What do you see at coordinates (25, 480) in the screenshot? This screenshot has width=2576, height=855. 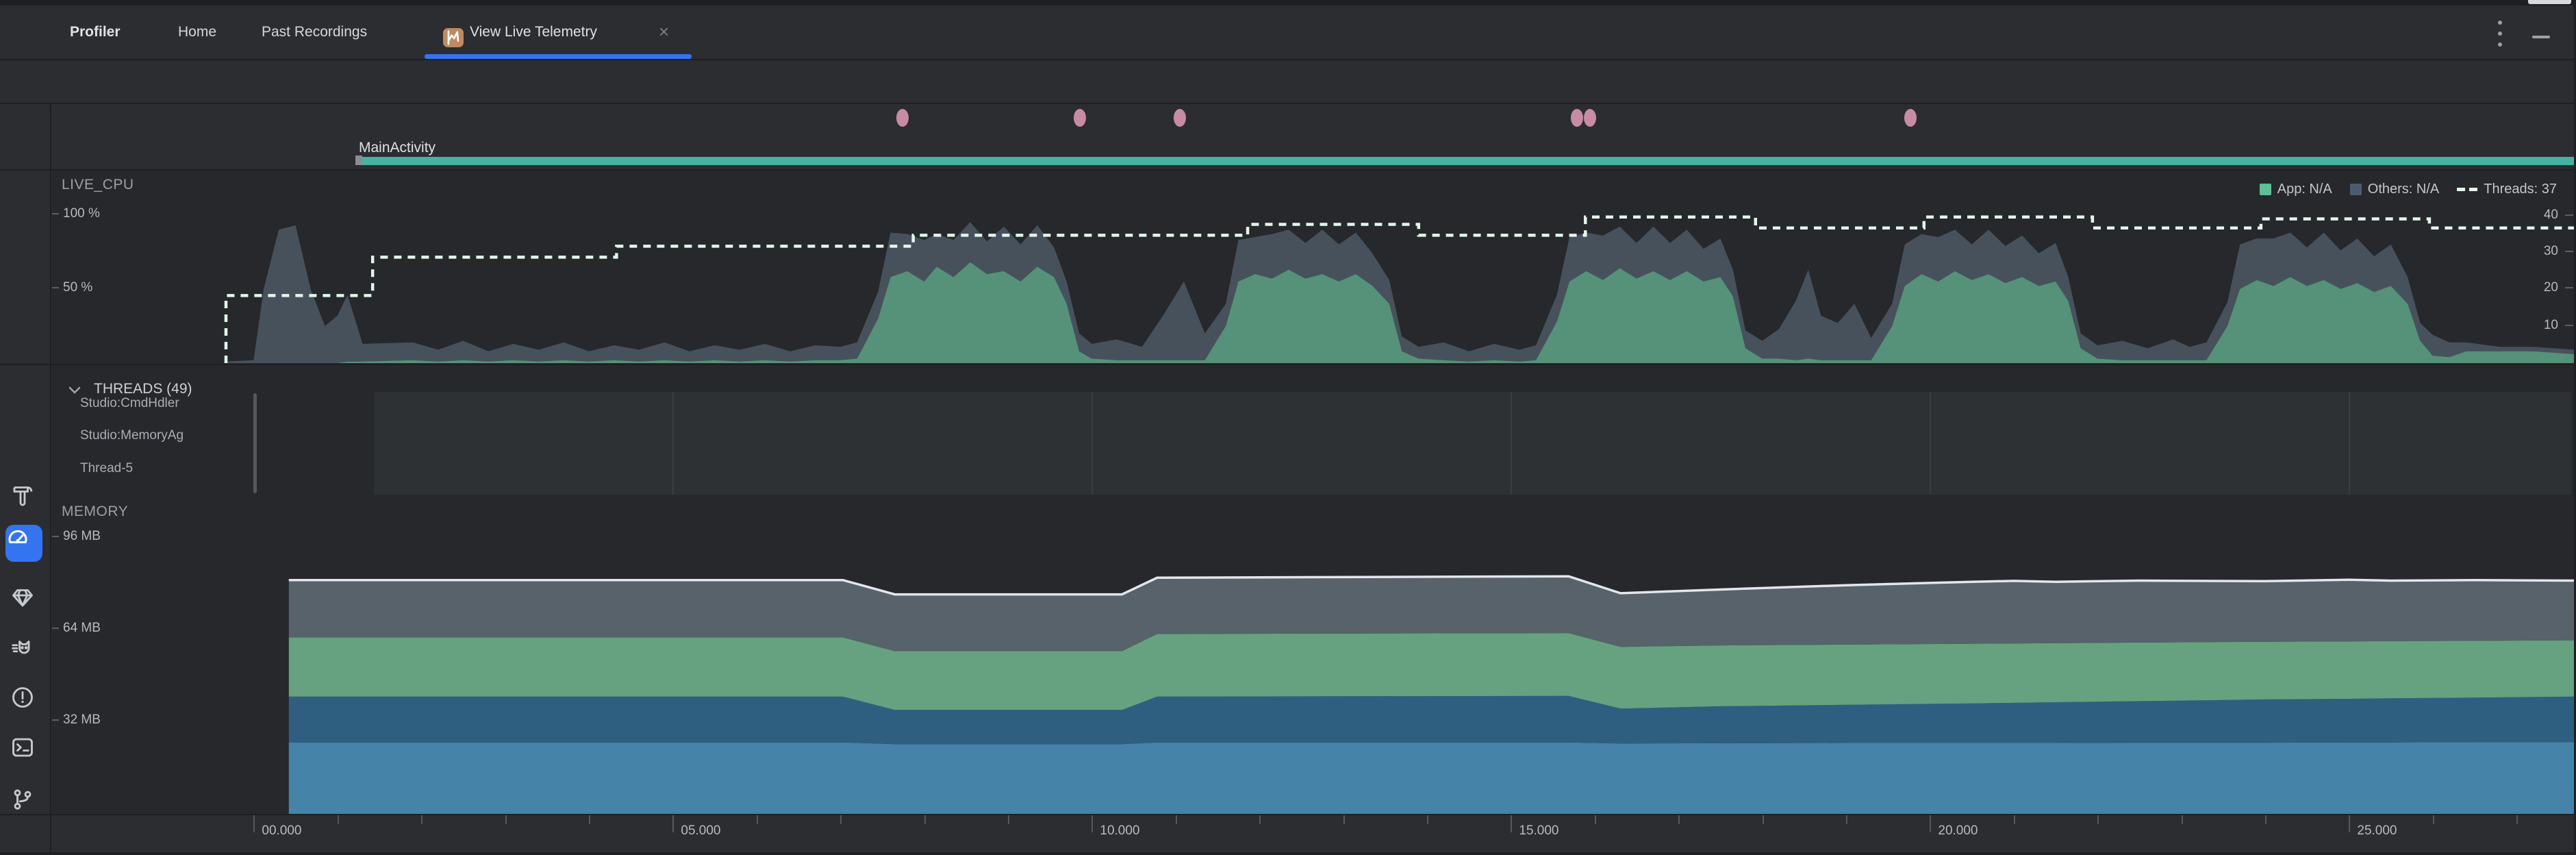 I see `tool-window-stripe` at bounding box center [25, 480].